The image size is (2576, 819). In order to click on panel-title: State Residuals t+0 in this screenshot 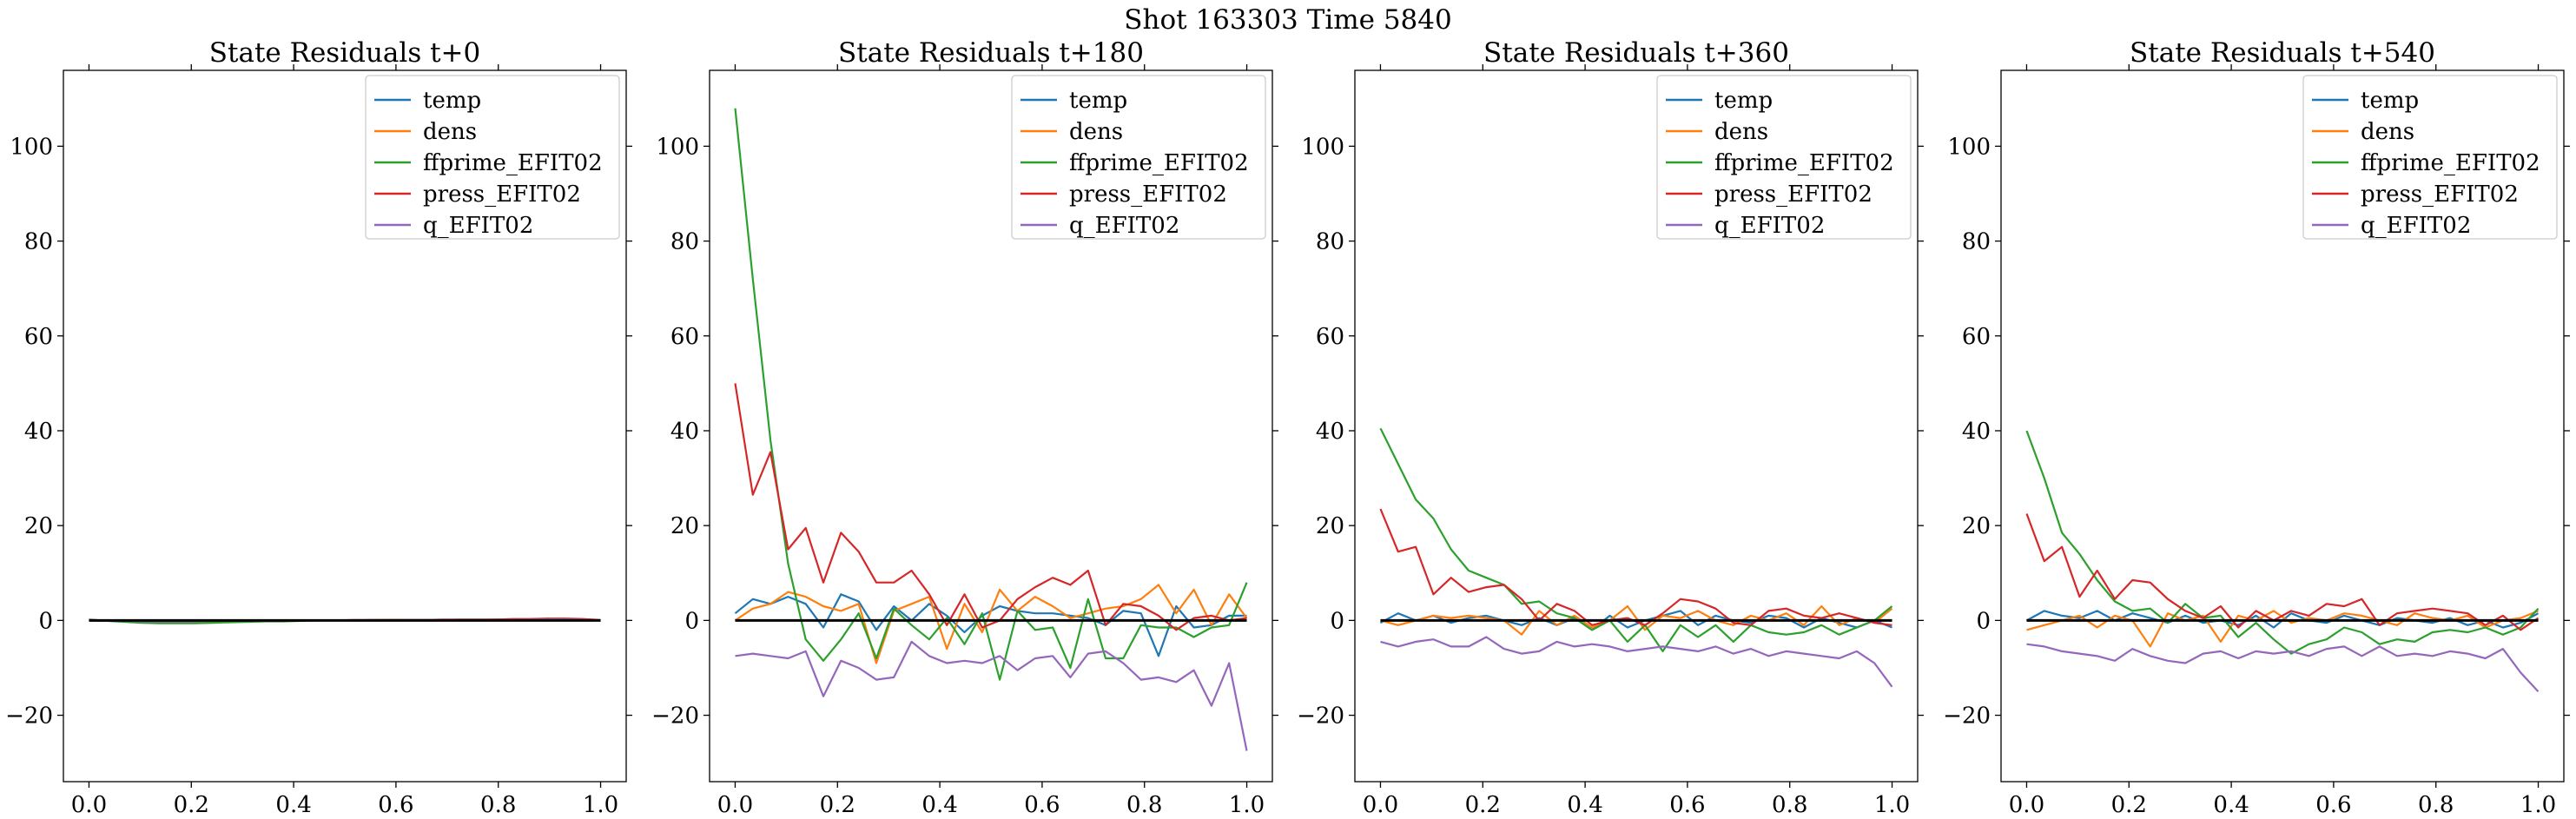, I will do `click(345, 53)`.